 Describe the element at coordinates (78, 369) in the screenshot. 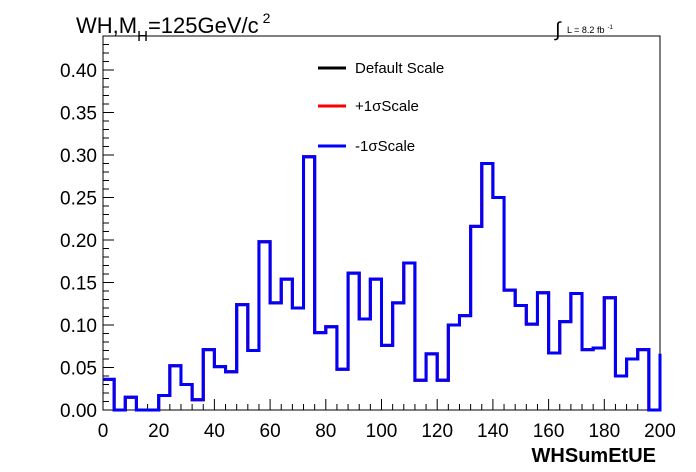

I see `y-tick-label: 0.05` at that location.